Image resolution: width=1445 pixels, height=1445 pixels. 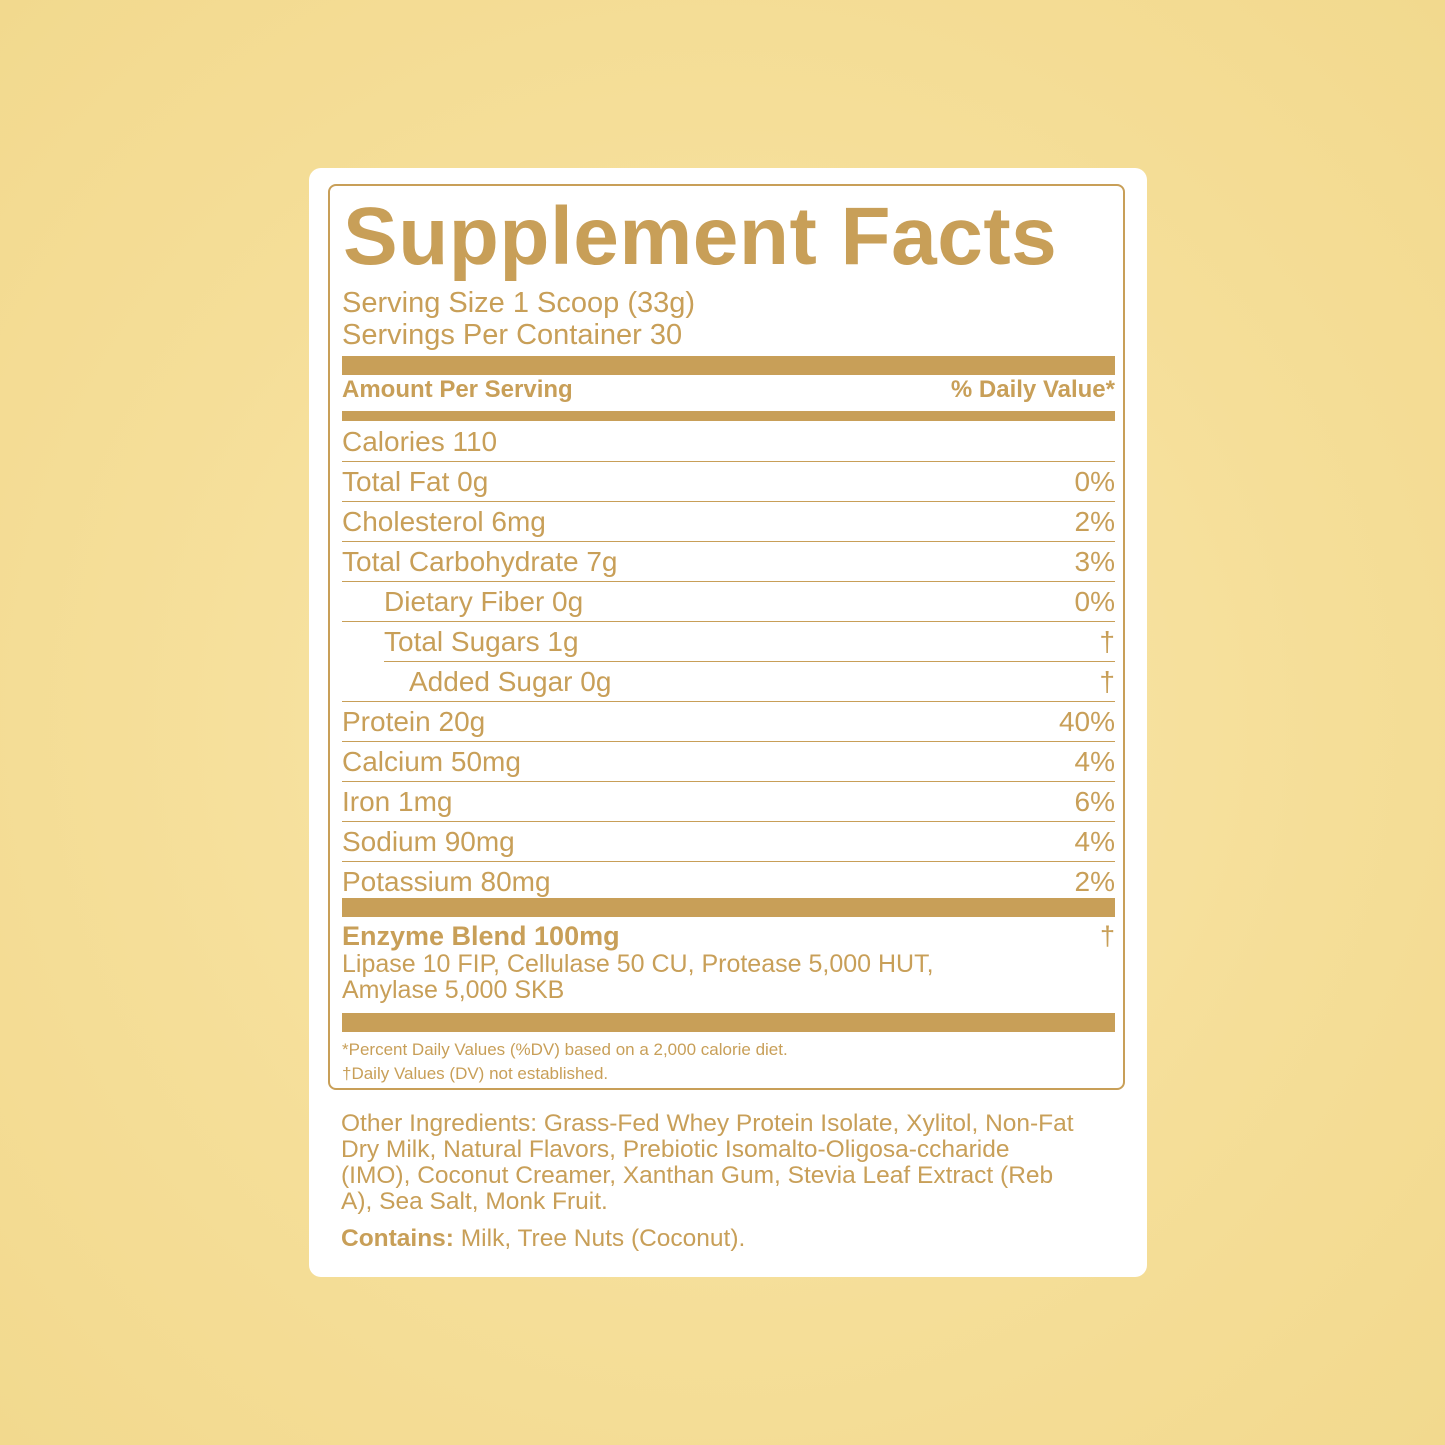 I want to click on nutrient-name: Protein 20g, so click(x=414, y=721).